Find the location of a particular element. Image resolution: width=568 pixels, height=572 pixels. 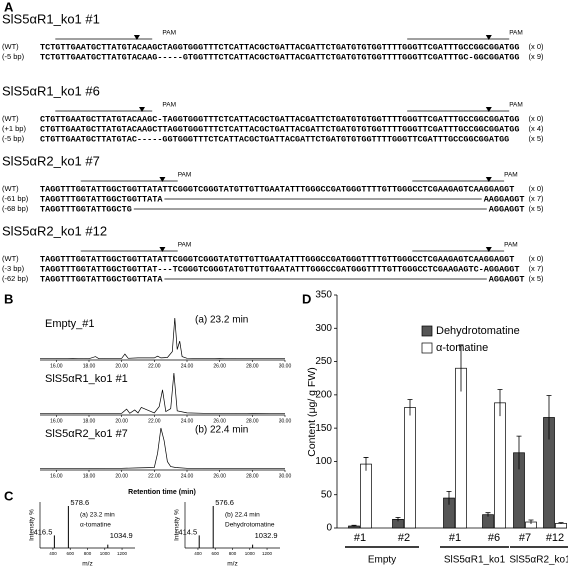

peak-label: 578.6 is located at coordinates (79, 502).